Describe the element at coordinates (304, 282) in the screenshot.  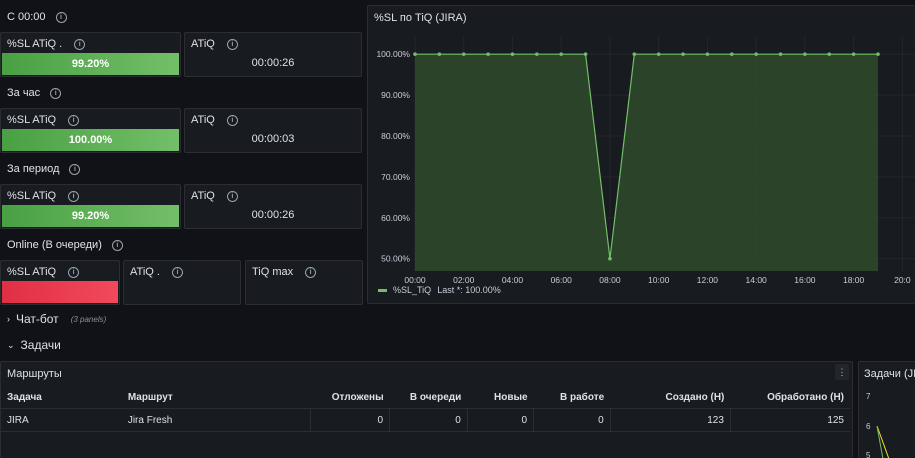
I see `panel-online-tiq-max: TiQ max i` at that location.